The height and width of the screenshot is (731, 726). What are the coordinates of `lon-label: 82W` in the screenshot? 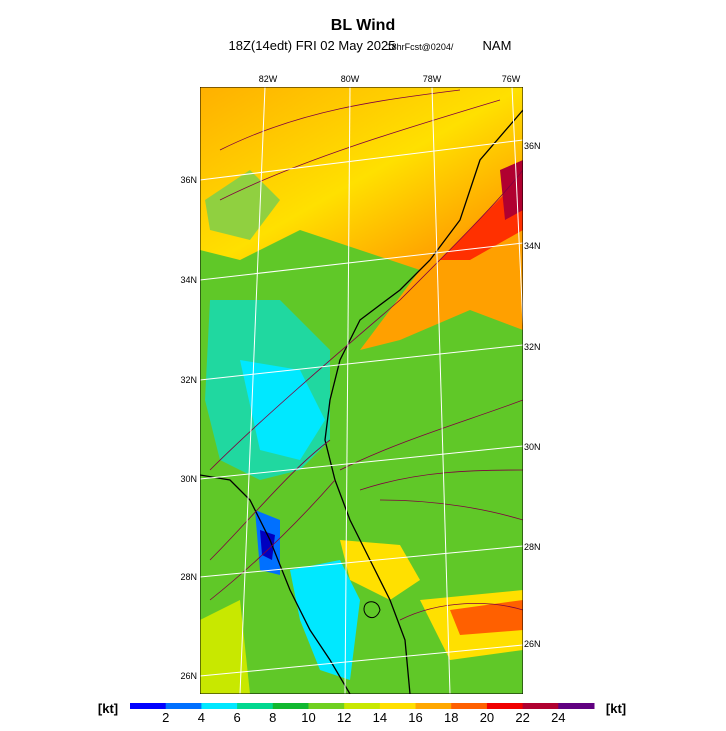 It's located at (268, 79).